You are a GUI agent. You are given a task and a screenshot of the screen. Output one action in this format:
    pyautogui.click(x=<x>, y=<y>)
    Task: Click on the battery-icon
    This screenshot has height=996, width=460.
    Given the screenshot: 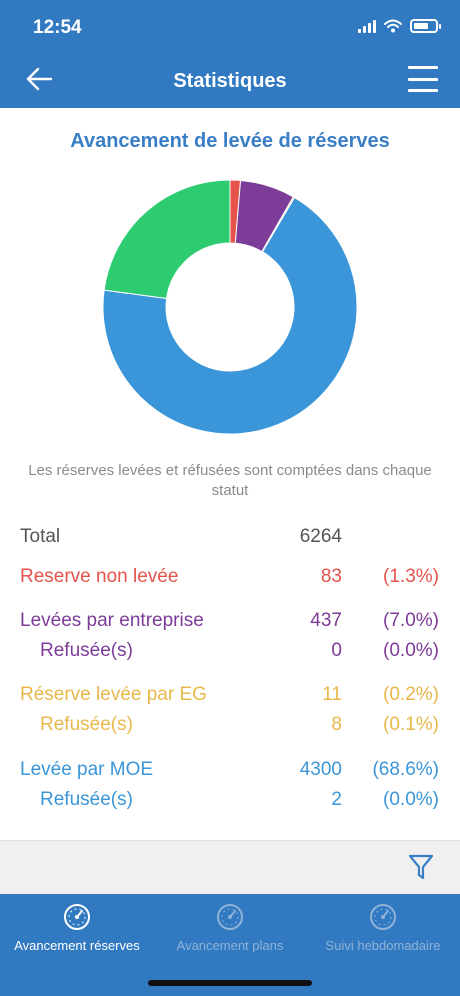 What is the action you would take?
    pyautogui.click(x=425, y=26)
    